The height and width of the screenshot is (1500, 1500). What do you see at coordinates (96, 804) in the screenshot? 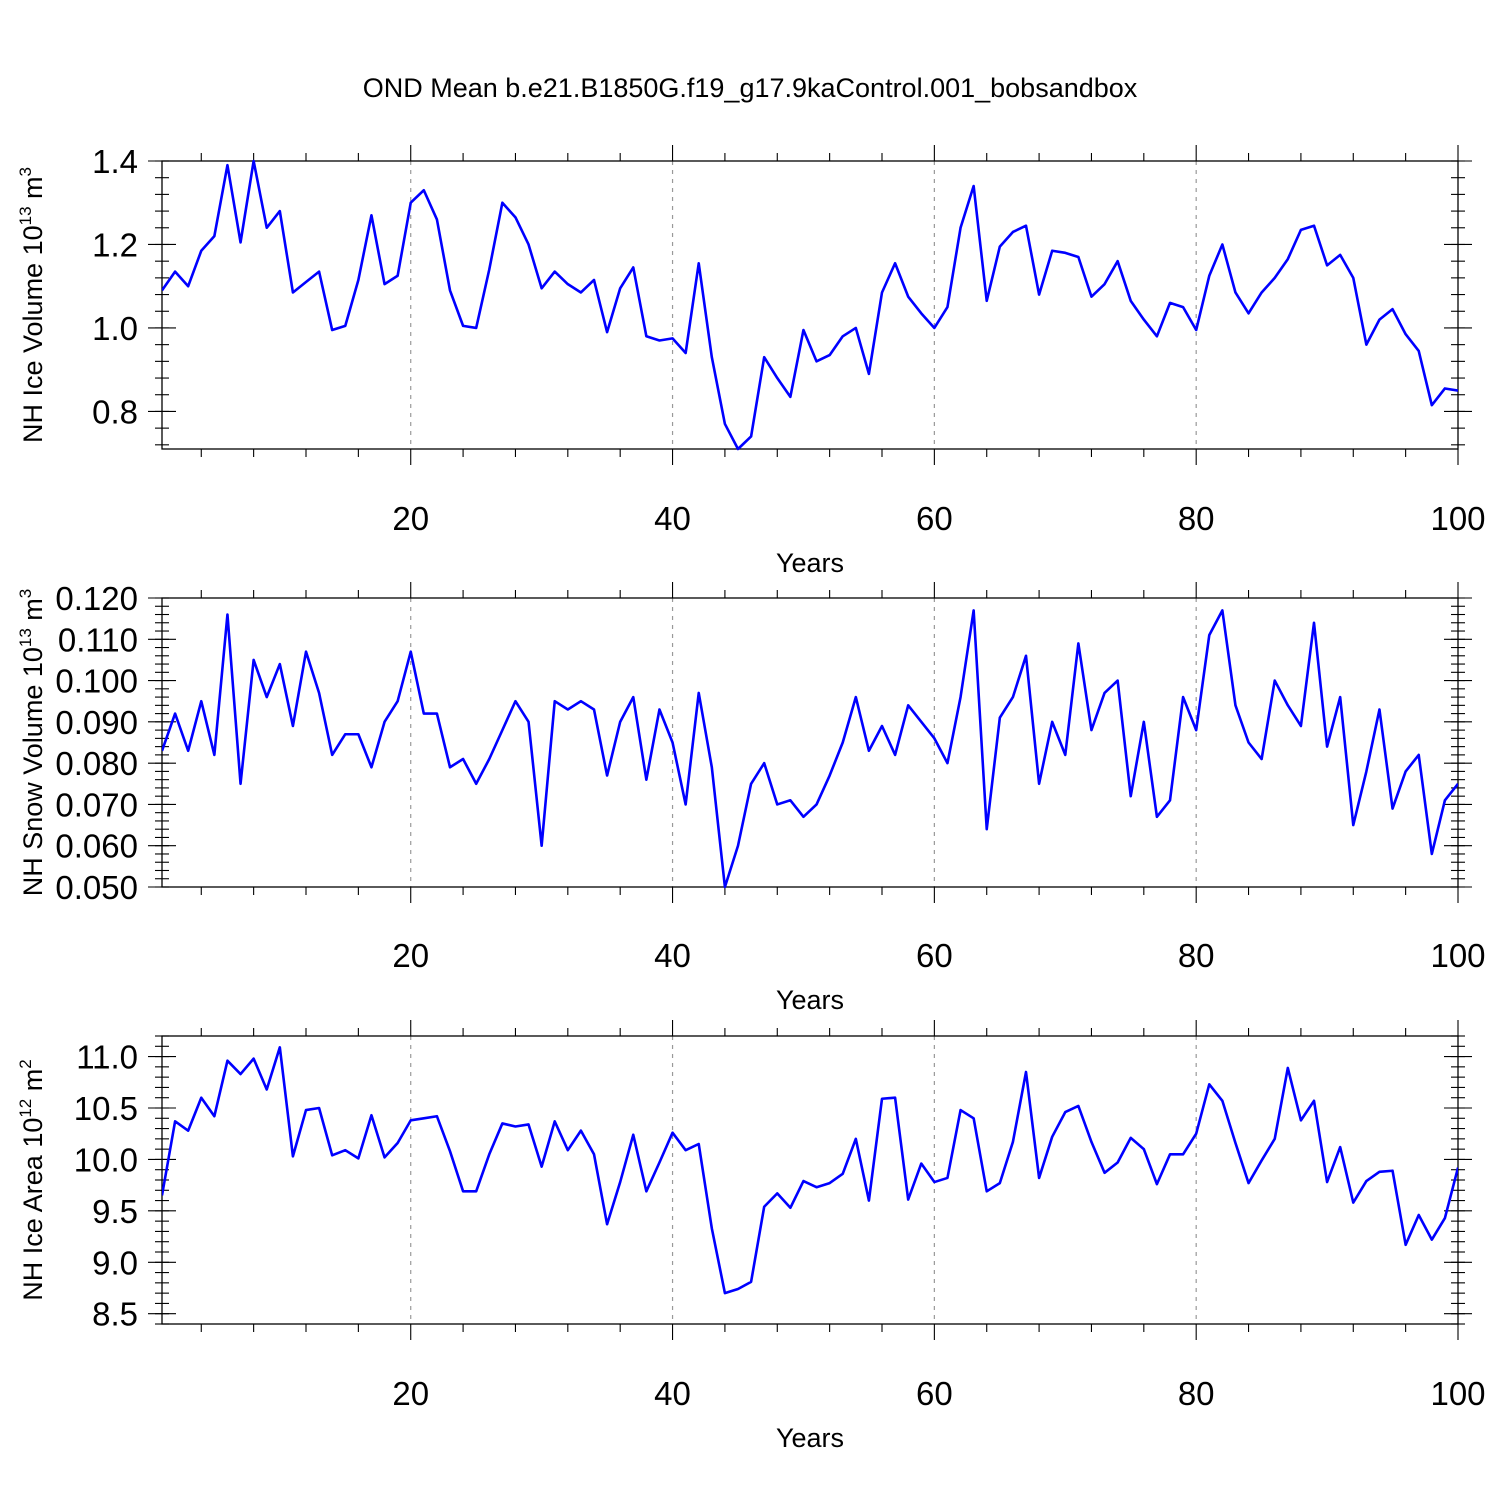
I see `y-tick-label: 0.070` at bounding box center [96, 804].